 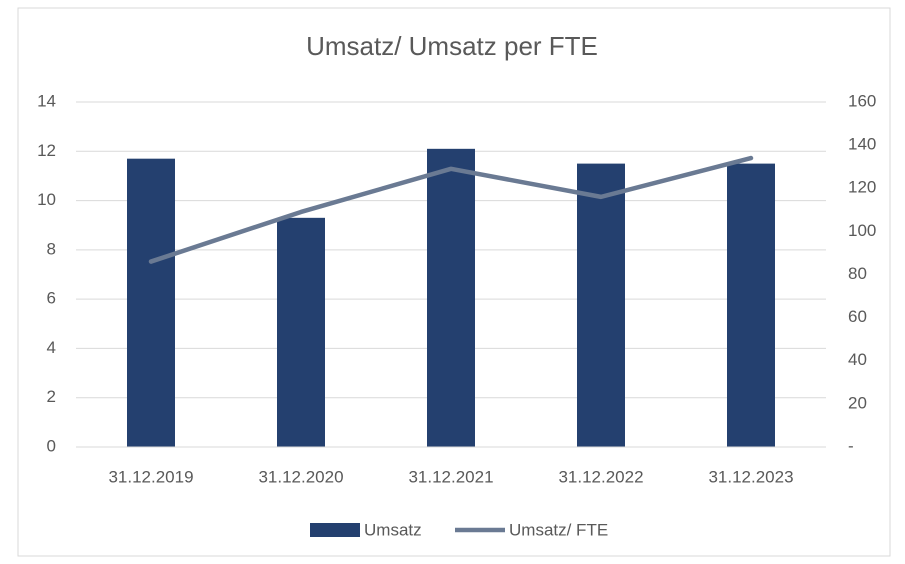 I want to click on y2-tick-label: 40, so click(x=857, y=359).